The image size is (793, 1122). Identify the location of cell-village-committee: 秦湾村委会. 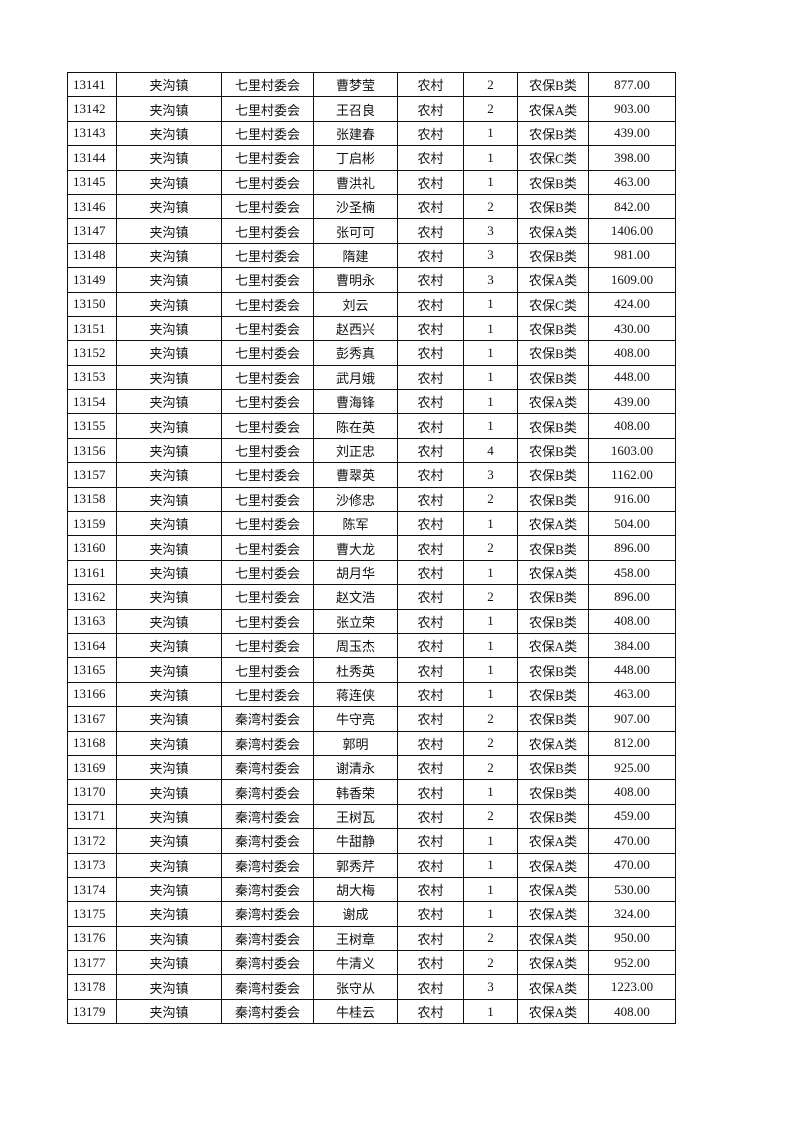
(267, 816).